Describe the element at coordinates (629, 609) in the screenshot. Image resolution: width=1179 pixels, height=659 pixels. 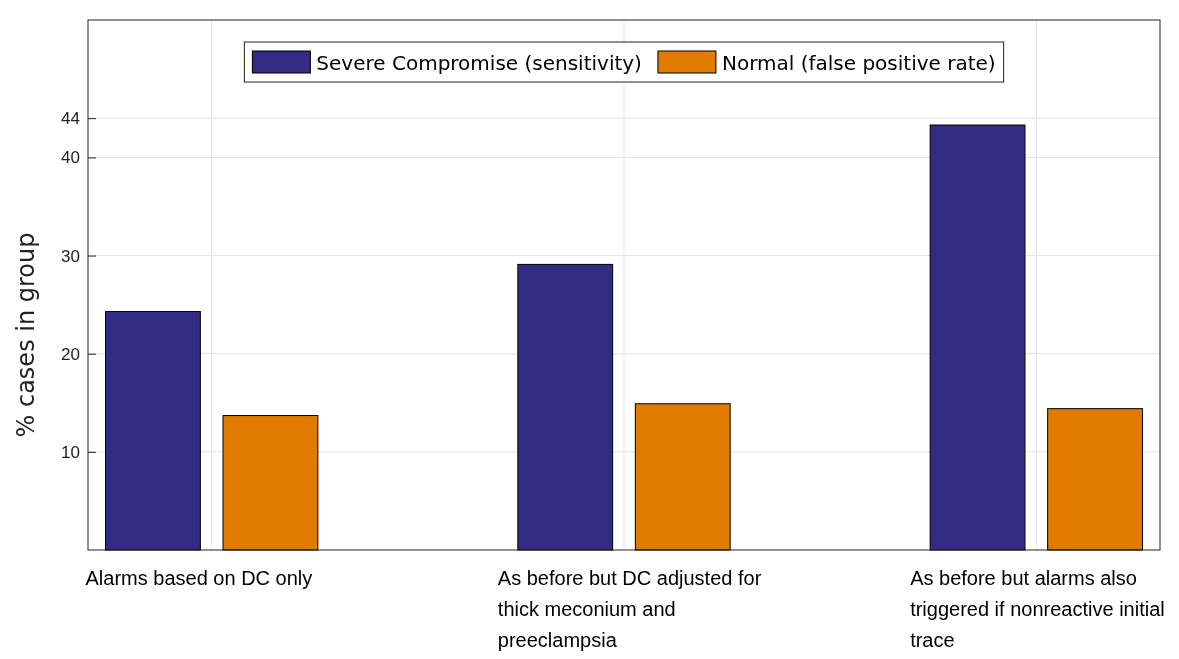
I see `x-tick-label: As before but DC adjusted for thick meconium and preeclampsia` at that location.